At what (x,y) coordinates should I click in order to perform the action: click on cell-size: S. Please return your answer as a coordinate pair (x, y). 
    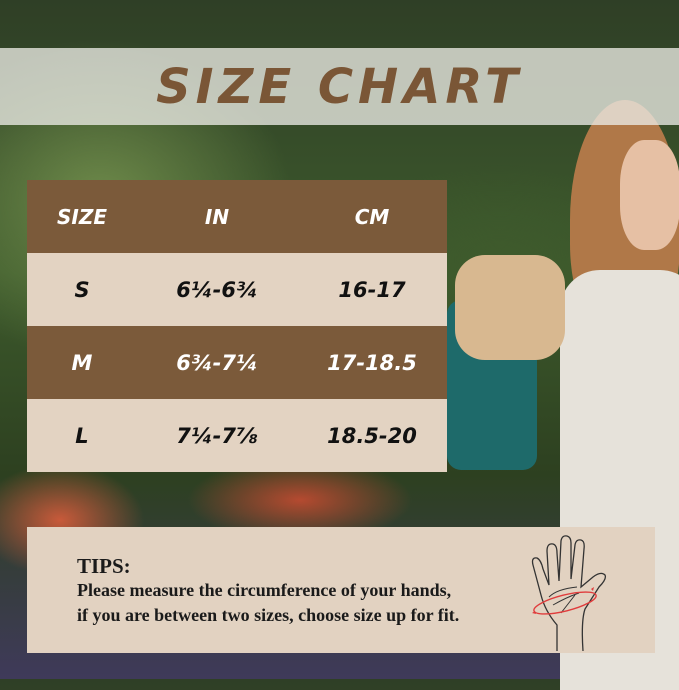
    Looking at the image, I should click on (82, 289).